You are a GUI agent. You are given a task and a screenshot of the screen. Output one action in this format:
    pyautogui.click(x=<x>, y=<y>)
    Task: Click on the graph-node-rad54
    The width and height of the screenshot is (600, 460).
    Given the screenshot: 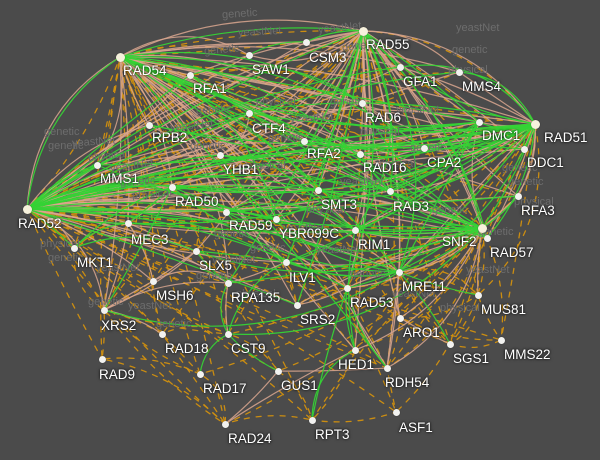 What is the action you would take?
    pyautogui.click(x=120, y=57)
    